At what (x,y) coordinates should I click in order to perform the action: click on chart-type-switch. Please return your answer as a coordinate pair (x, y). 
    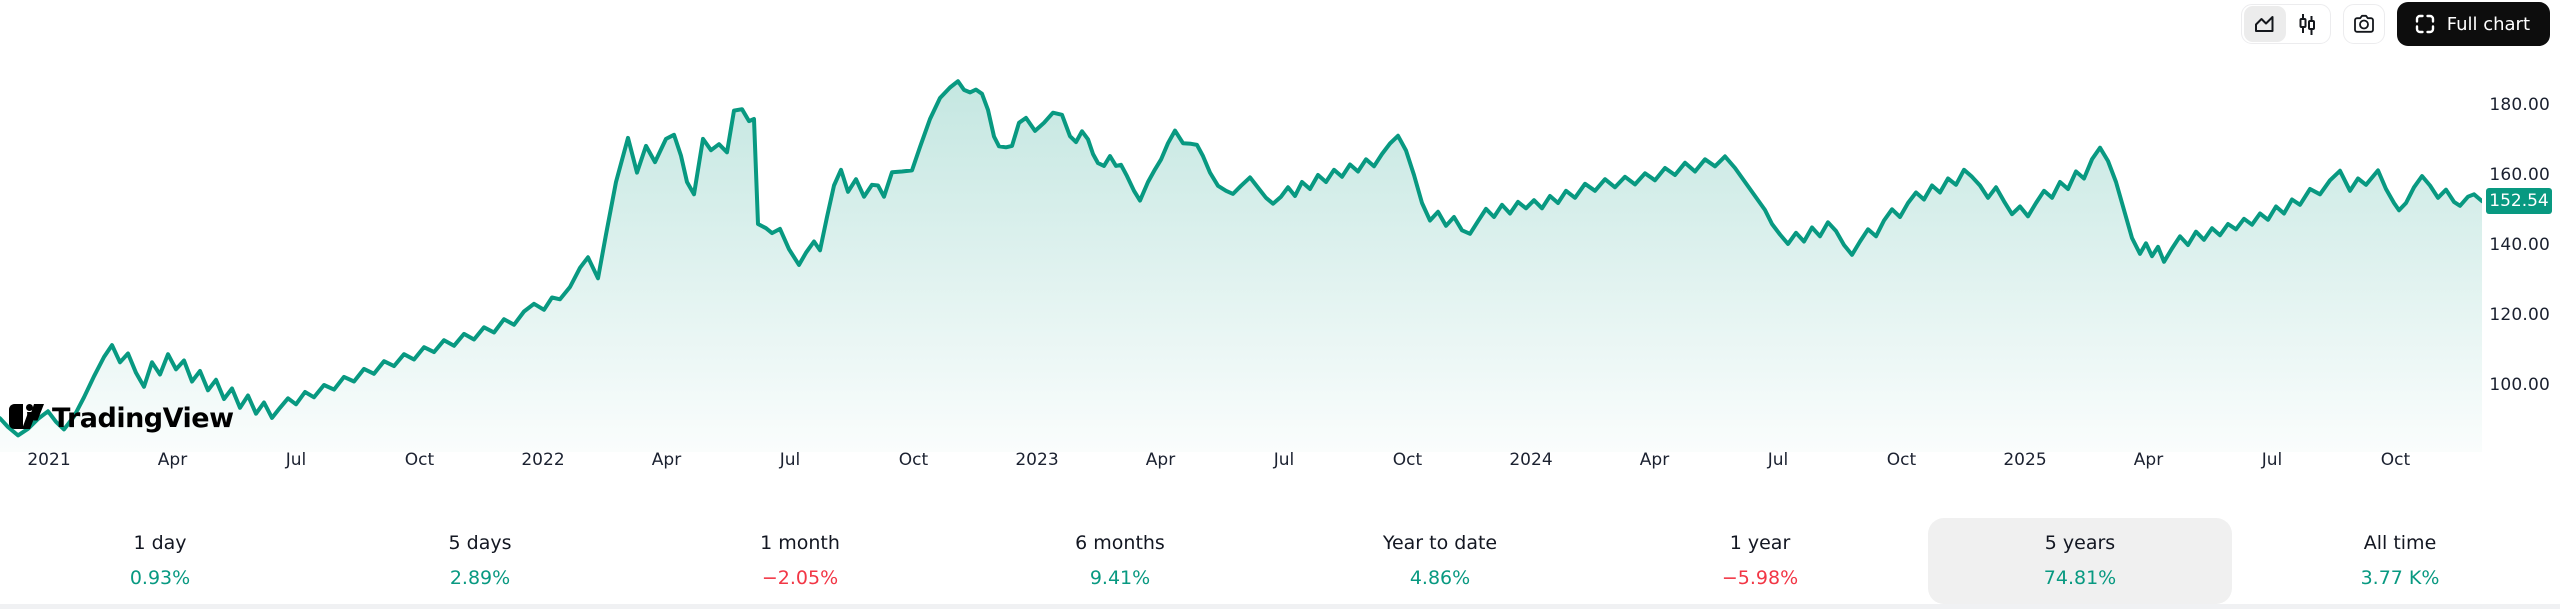
    Looking at the image, I should click on (2285, 24).